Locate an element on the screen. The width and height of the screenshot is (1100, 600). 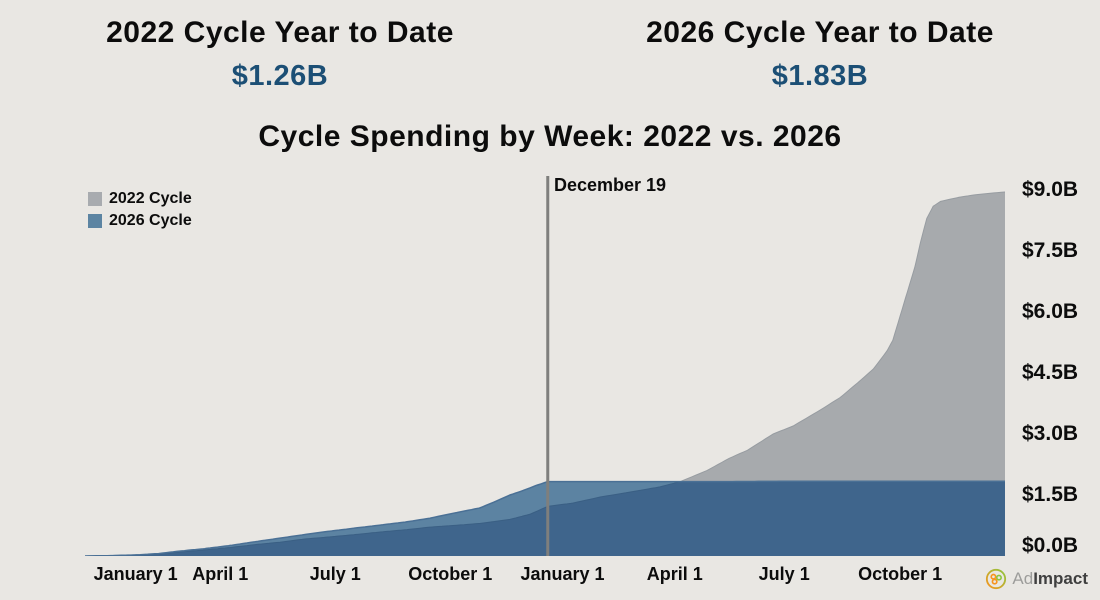
legend: 2022 Cycle 2026 Cycle is located at coordinates (140, 210).